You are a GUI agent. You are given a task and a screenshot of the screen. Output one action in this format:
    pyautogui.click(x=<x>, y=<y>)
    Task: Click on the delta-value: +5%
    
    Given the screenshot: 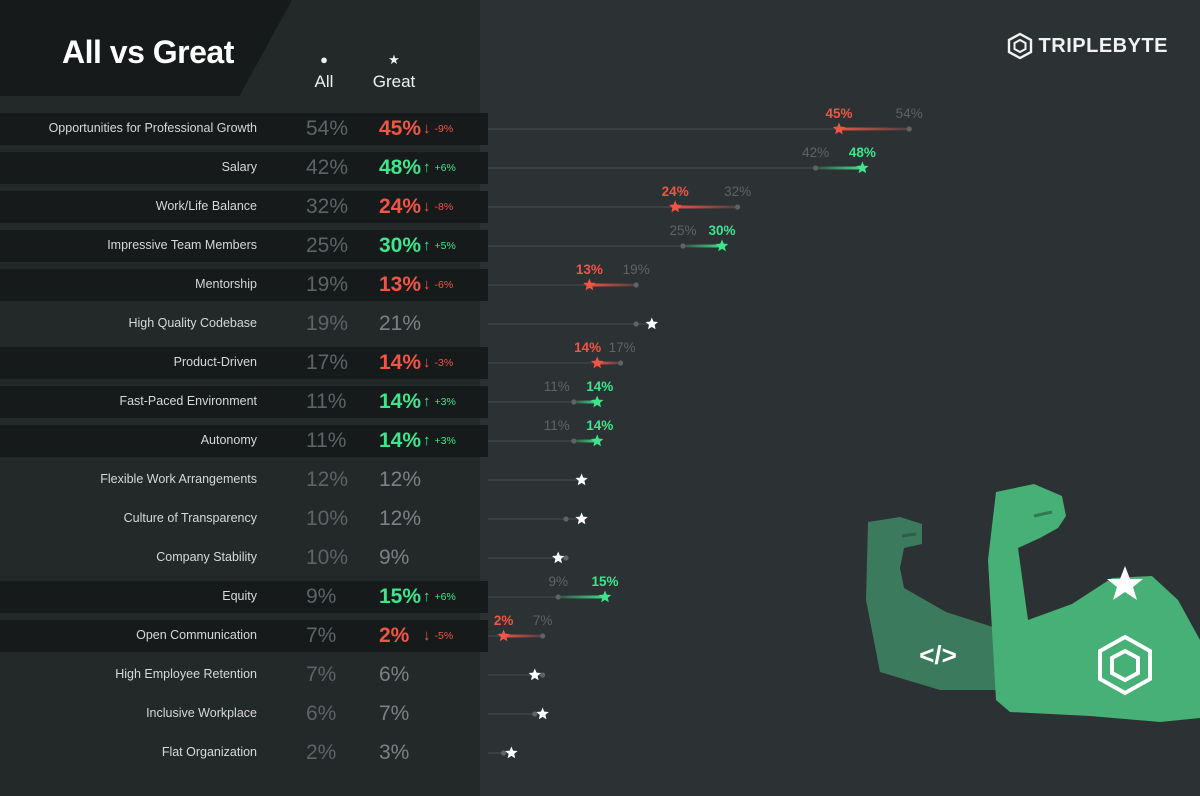 What is the action you would take?
    pyautogui.click(x=445, y=245)
    